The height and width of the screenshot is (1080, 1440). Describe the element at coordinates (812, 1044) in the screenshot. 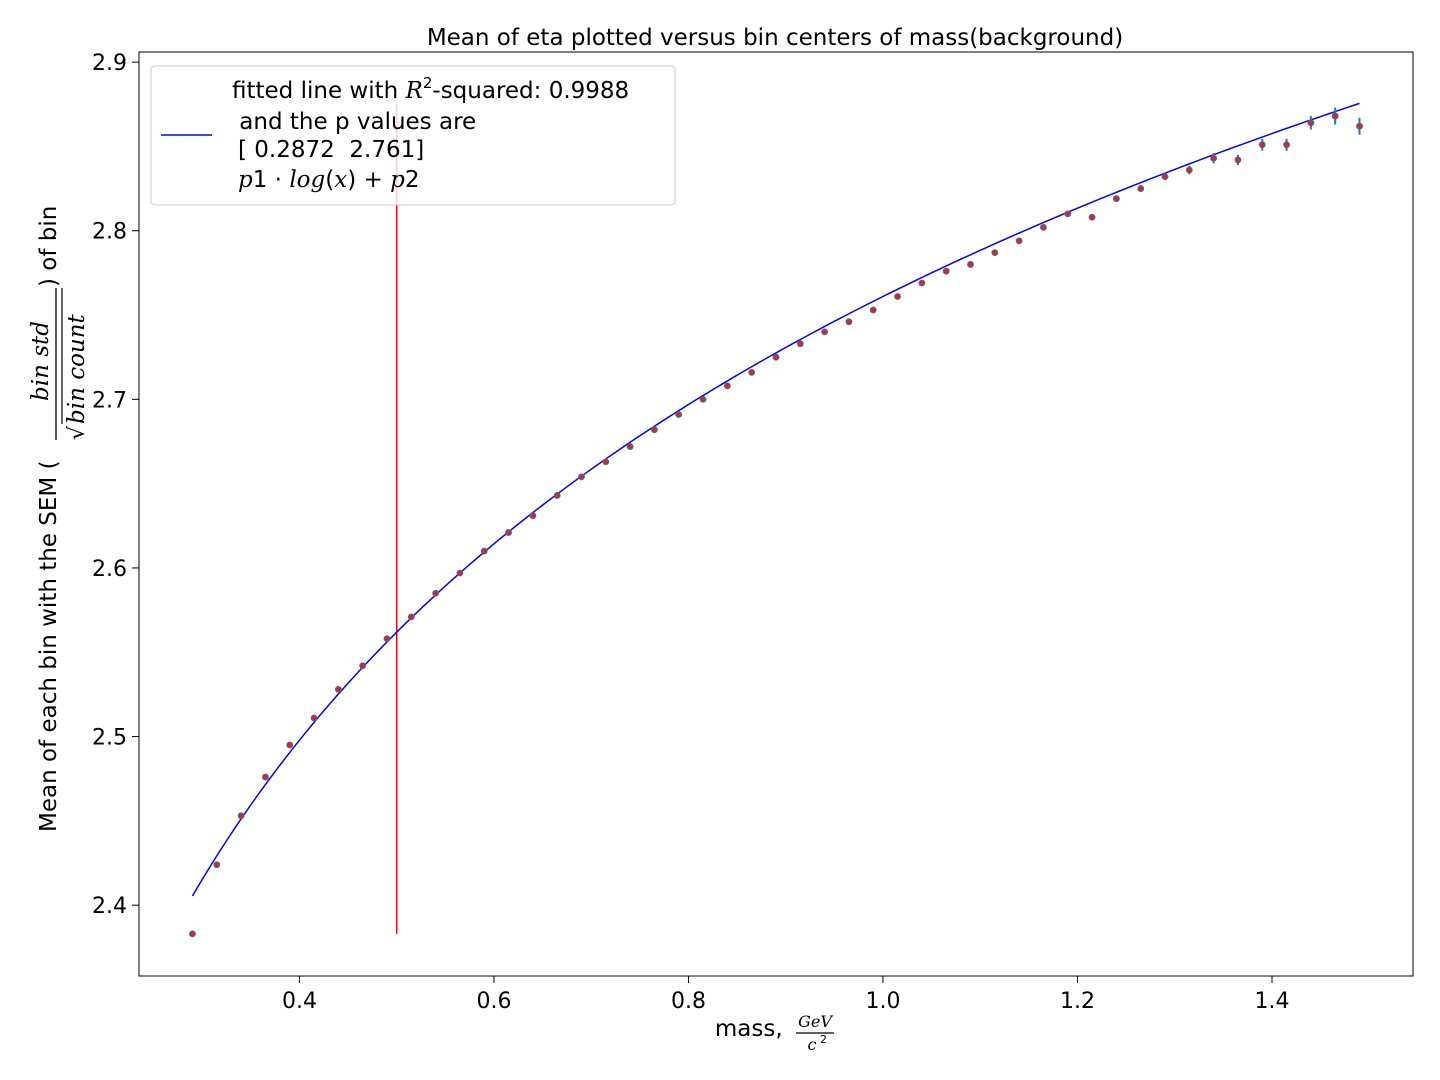

I see `x-axis-label-denominator: c` at that location.